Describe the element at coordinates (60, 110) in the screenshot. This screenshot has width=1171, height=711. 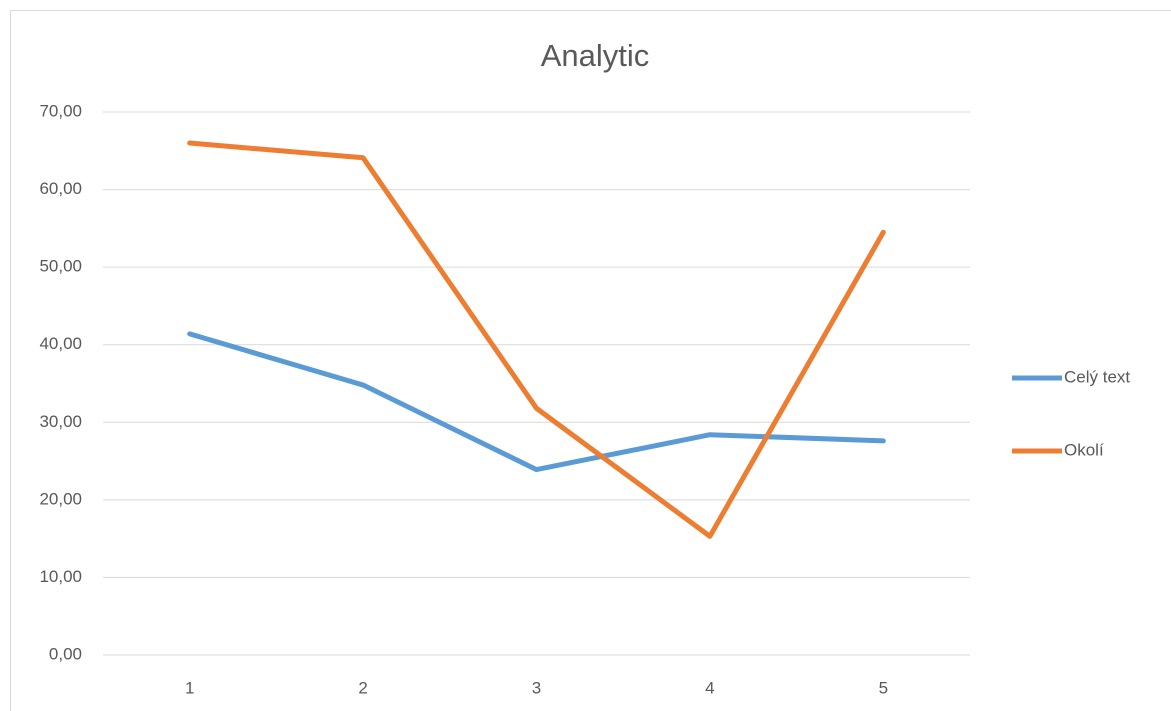
I see `y-tick-label: 70,00` at that location.